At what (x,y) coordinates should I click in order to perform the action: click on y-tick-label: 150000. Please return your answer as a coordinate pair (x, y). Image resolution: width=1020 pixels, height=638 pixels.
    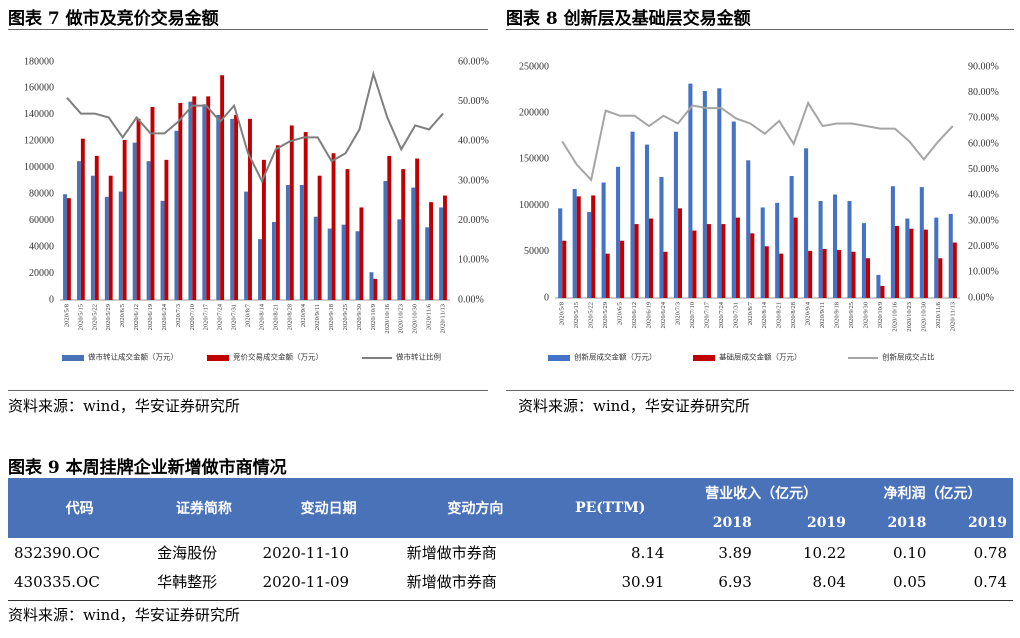
    Looking at the image, I should click on (534, 159).